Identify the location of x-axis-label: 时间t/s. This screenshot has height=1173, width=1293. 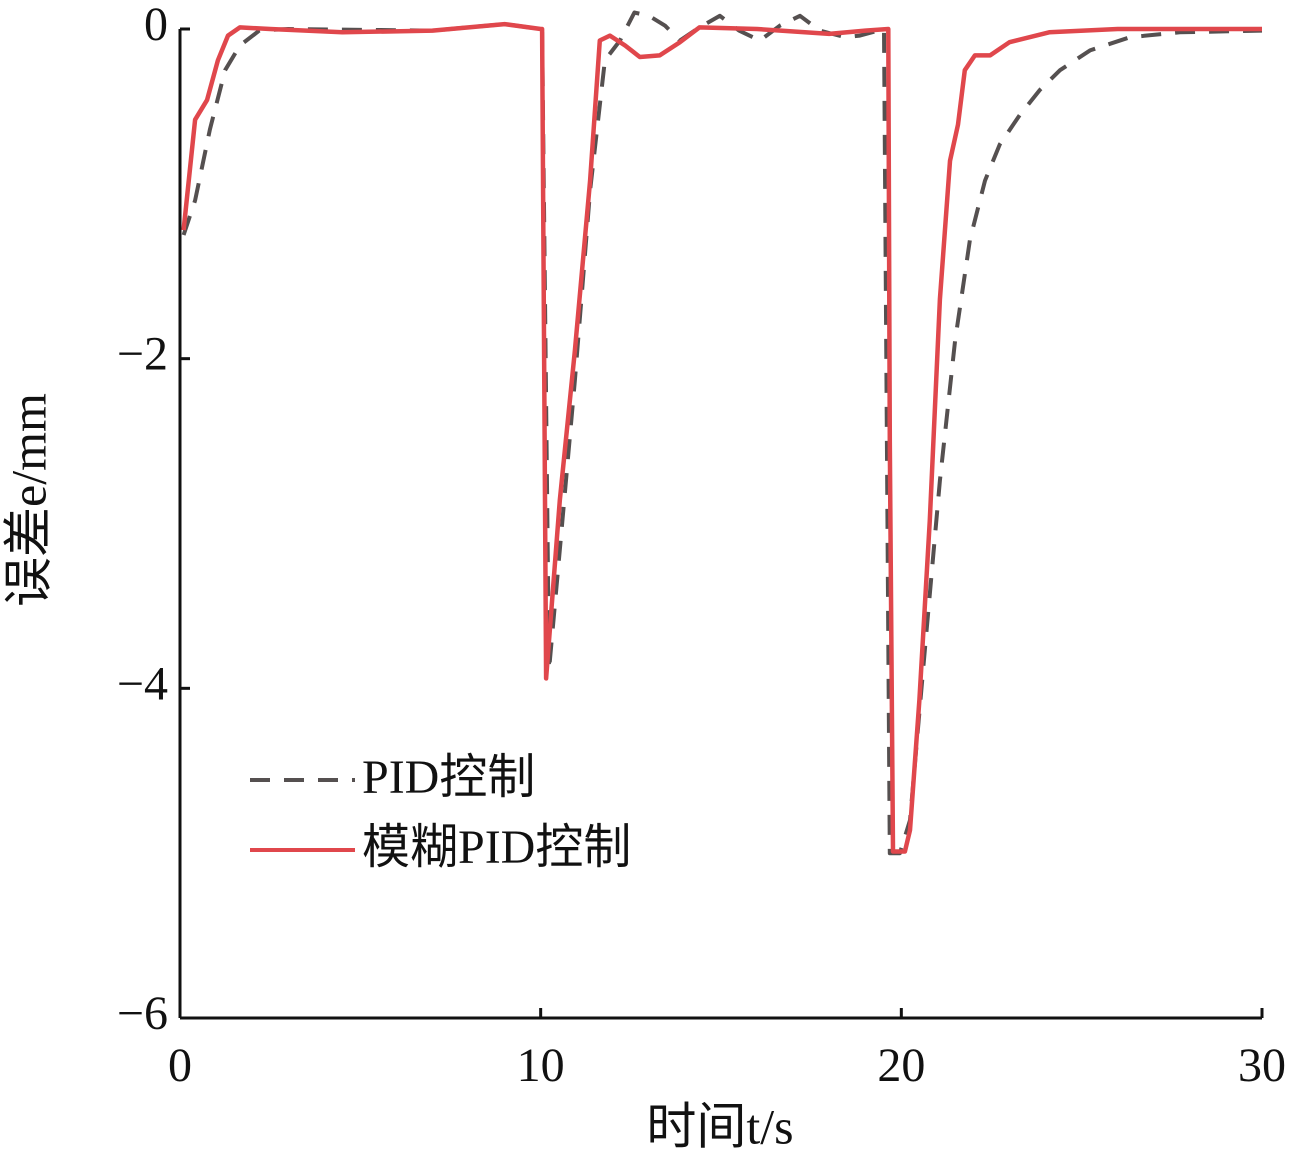
(719, 1126).